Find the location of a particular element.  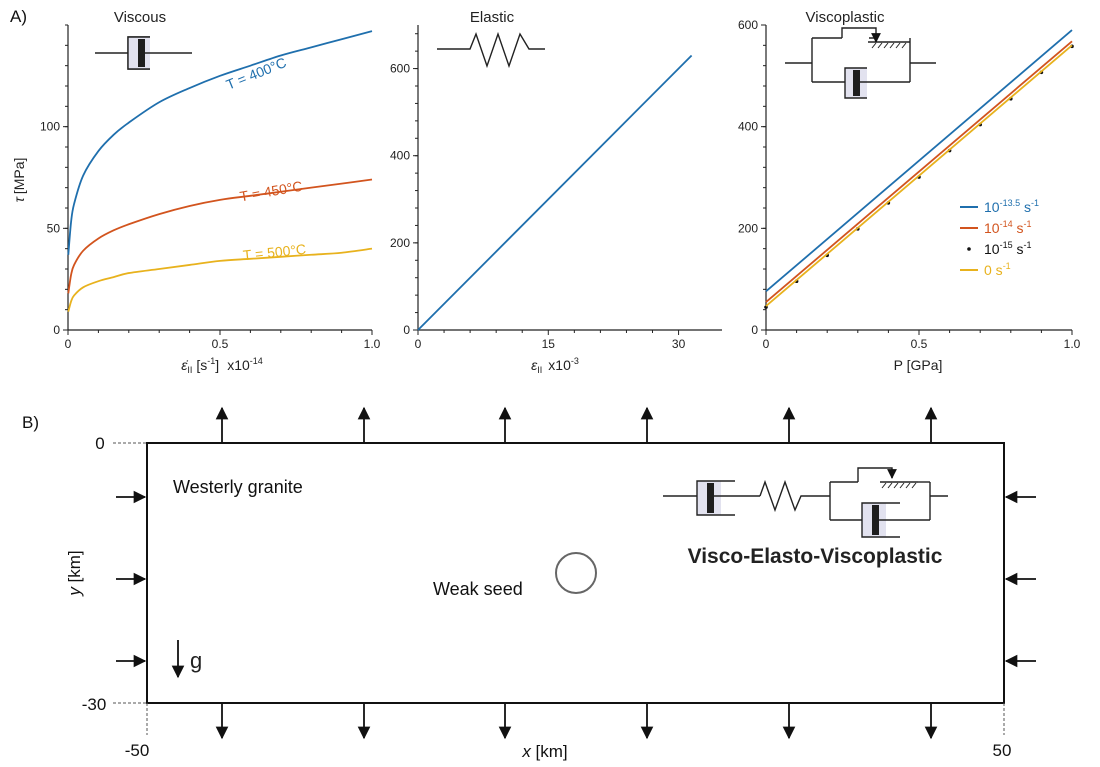

viscoplastic-axes: 0 0.5 1.0 0 200 400 600 is located at coordinates (909, 184).